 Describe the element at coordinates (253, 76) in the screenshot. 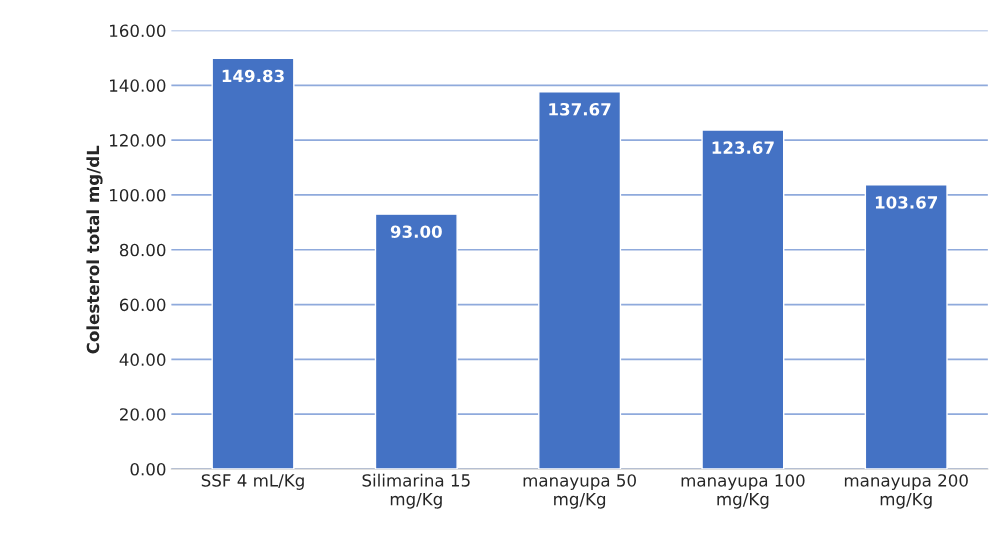

I see `data-label: 149.83` at that location.